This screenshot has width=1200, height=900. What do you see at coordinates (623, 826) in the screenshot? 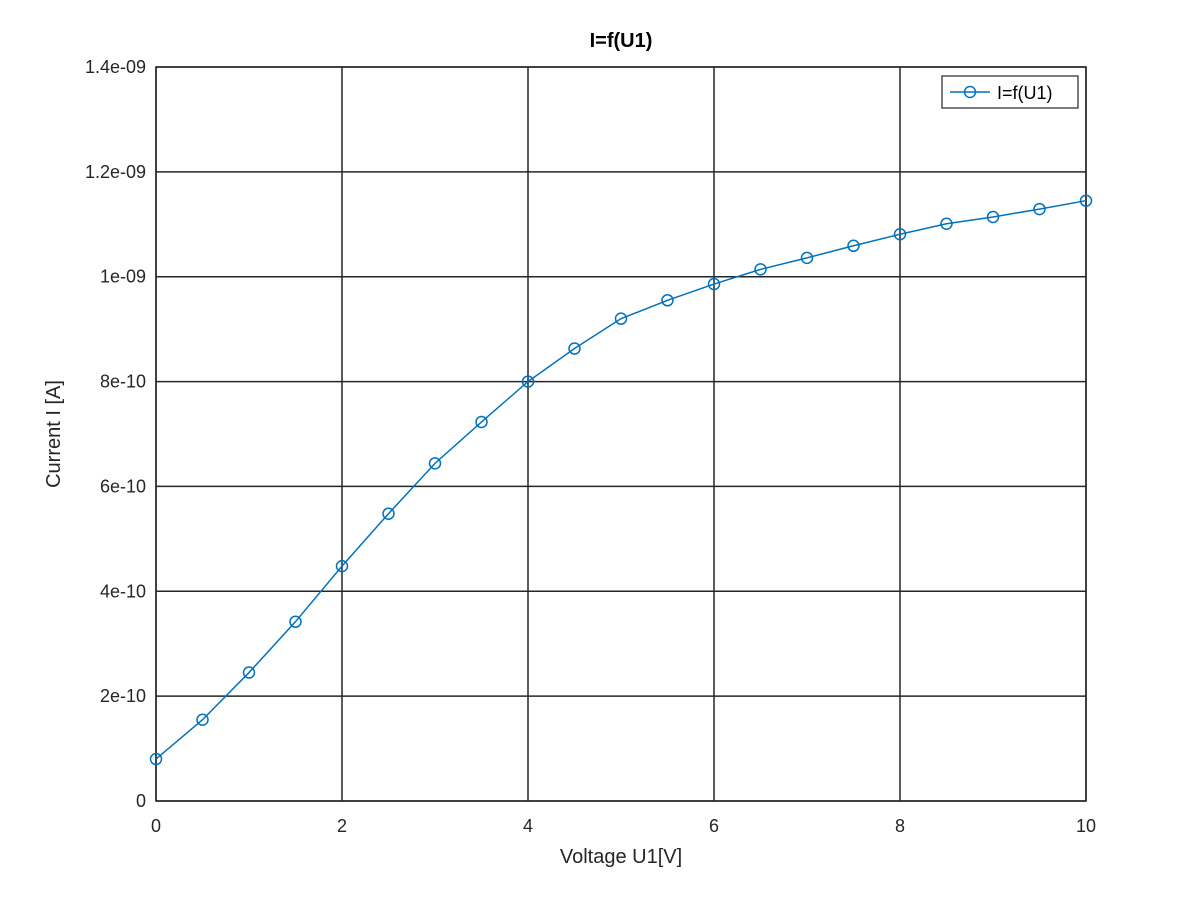
I see `x-axis: 0 2 4 6 8 10` at bounding box center [623, 826].